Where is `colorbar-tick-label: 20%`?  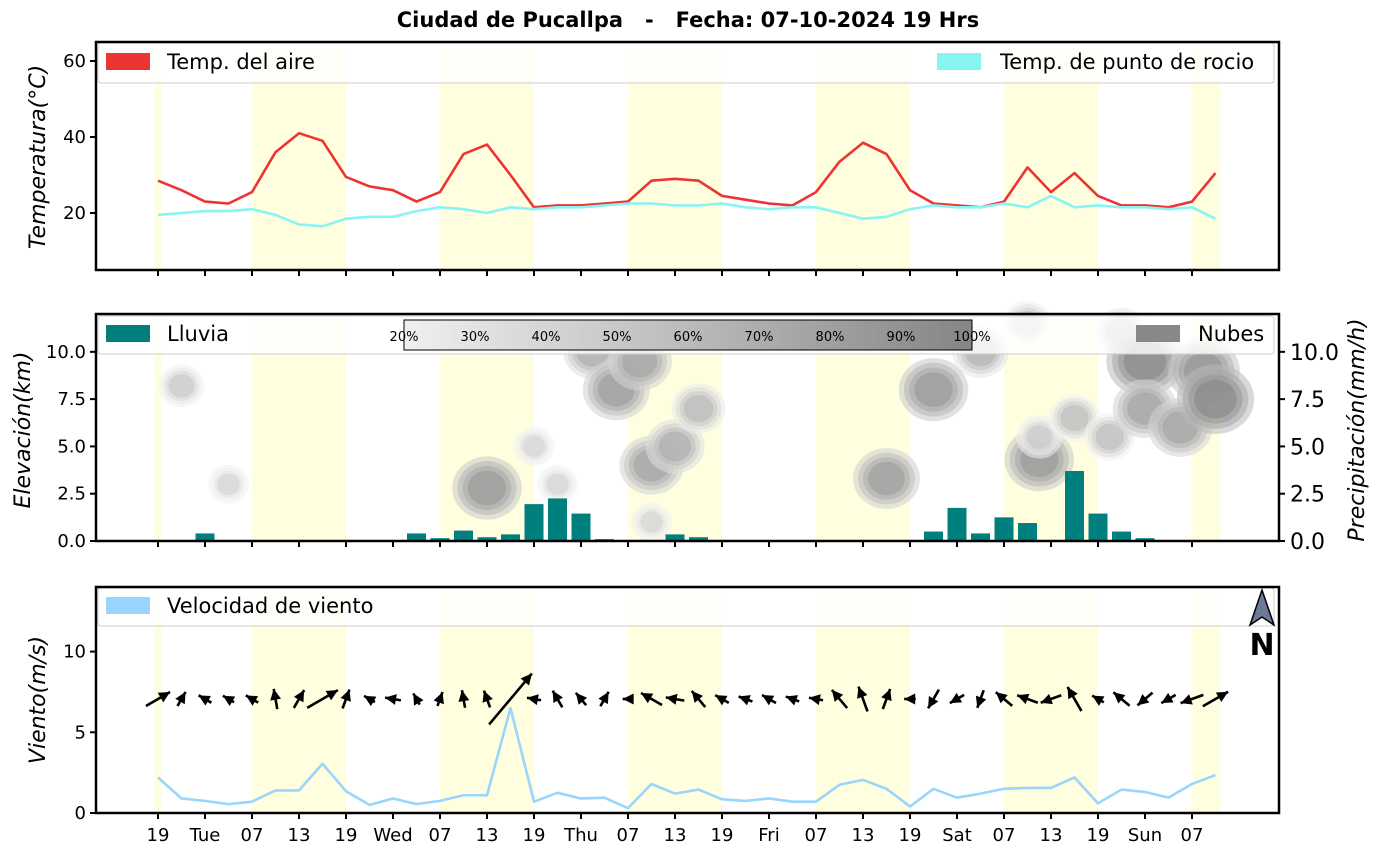 colorbar-tick-label: 20% is located at coordinates (404, 337).